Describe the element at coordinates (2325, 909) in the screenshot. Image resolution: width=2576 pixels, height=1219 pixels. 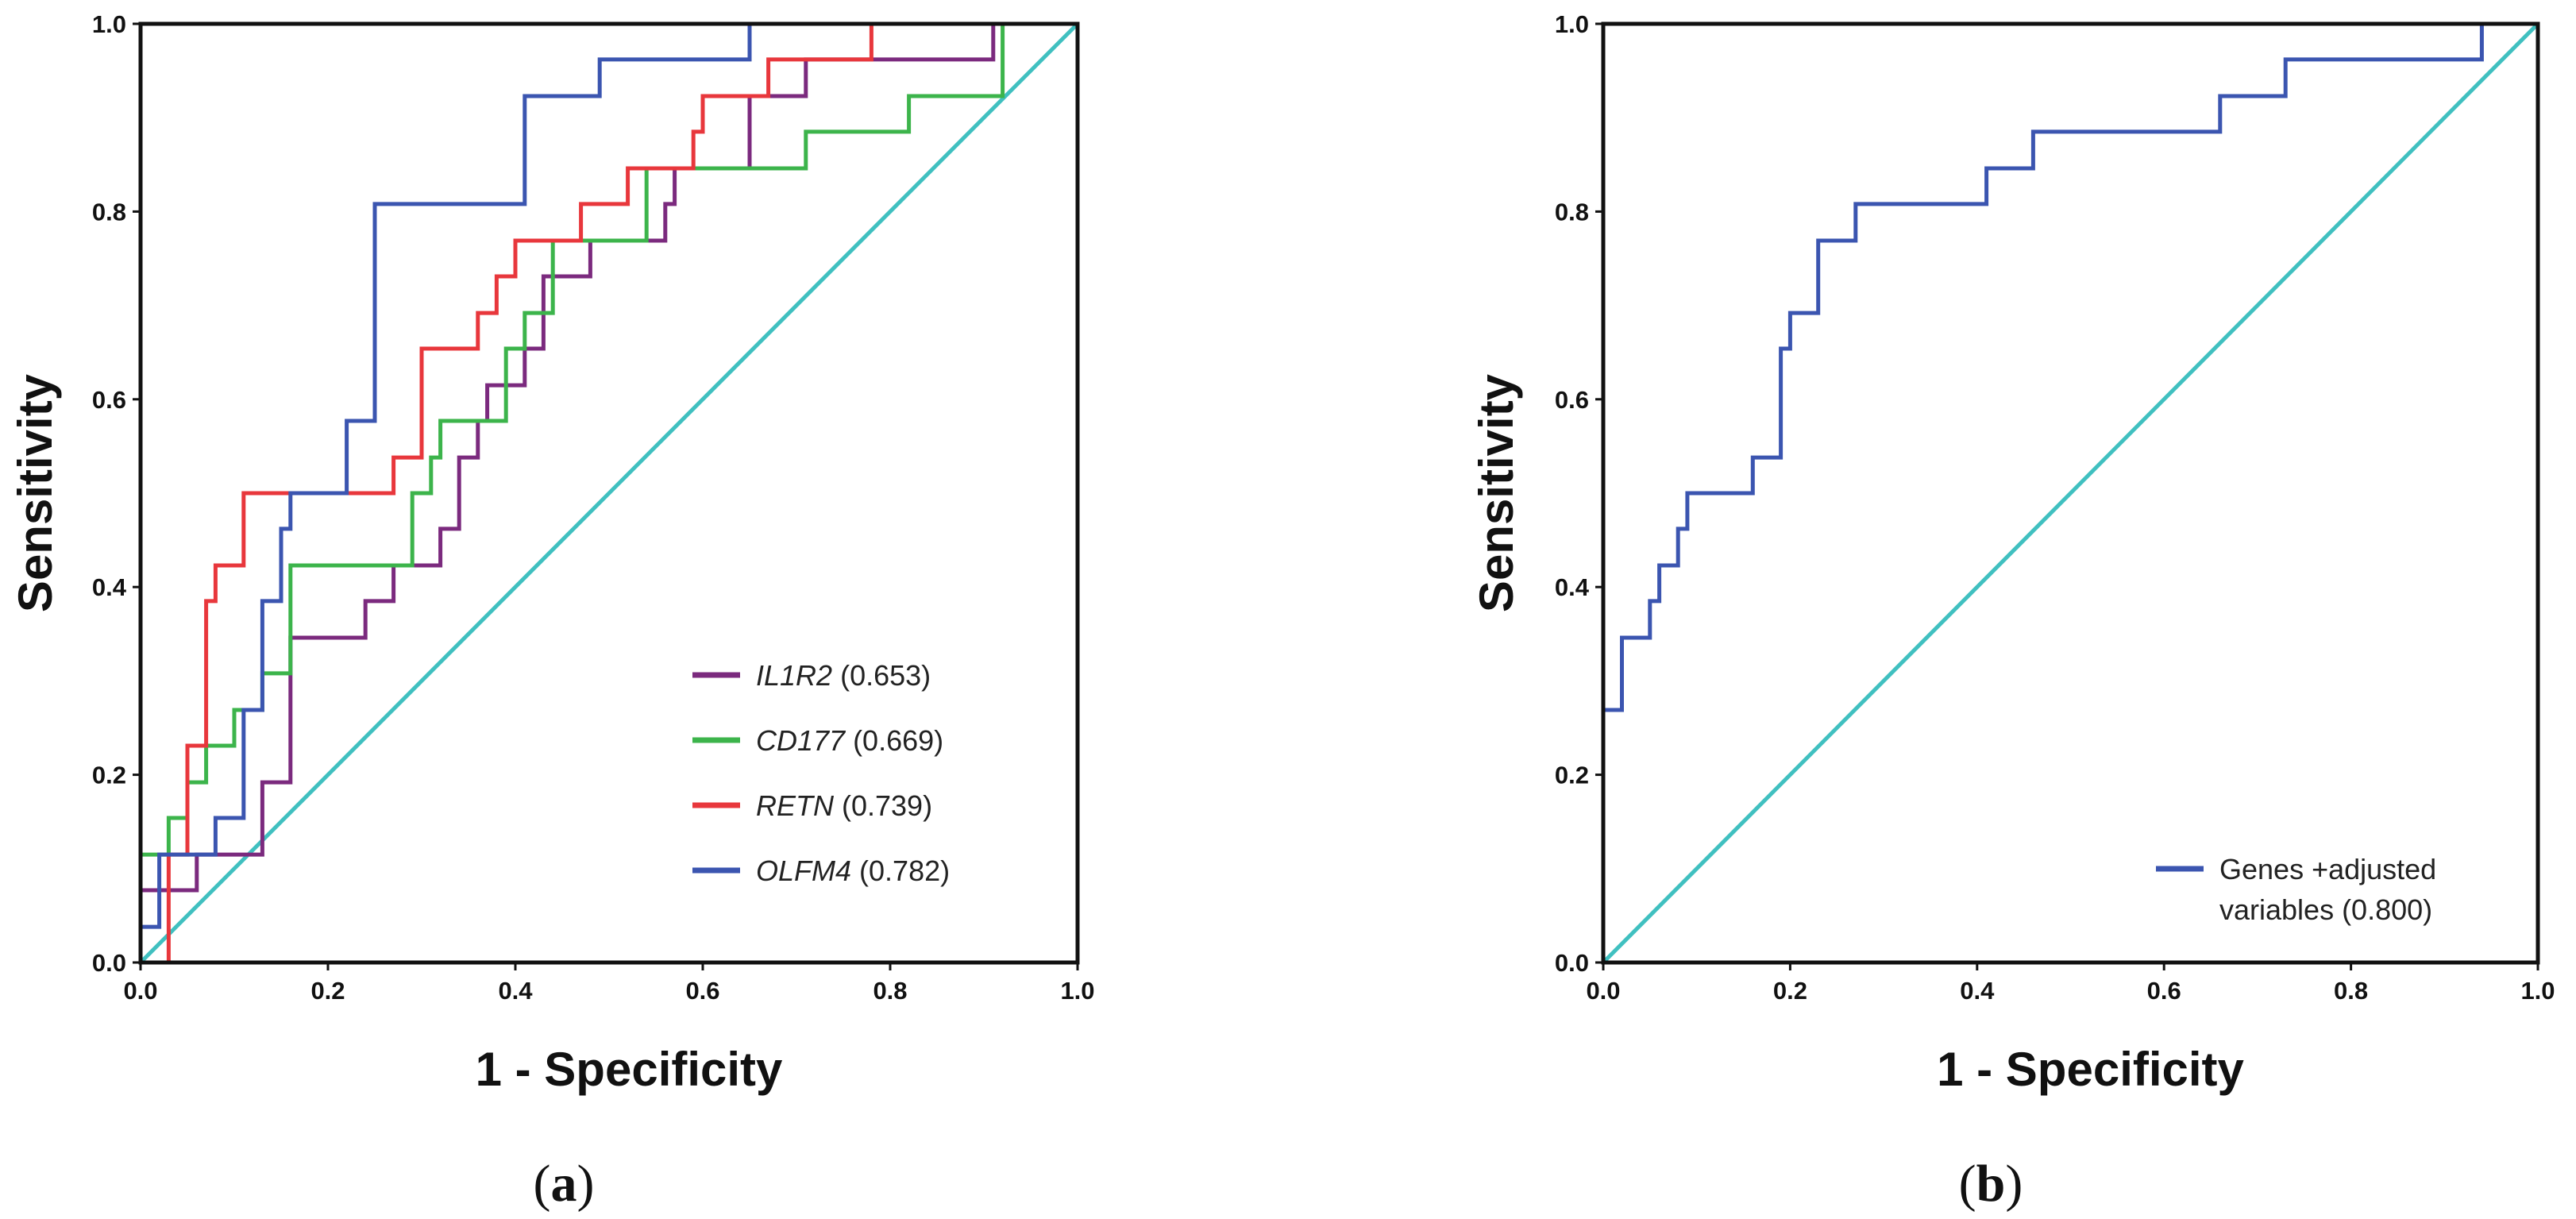
I see `legend-label-line2: variables (0.800)` at that location.